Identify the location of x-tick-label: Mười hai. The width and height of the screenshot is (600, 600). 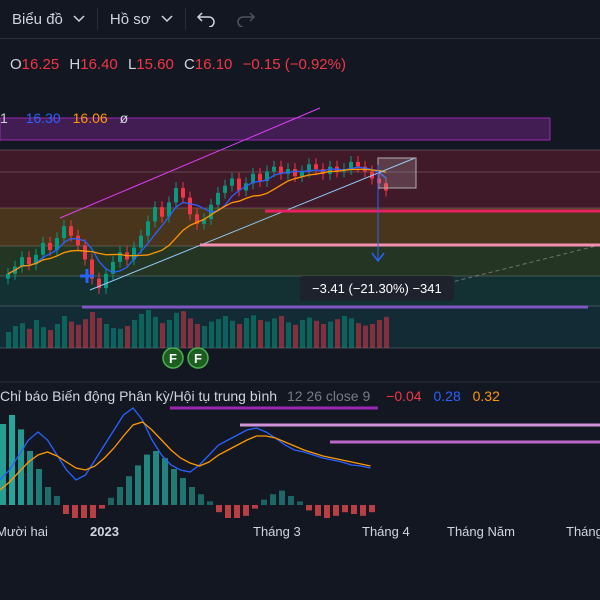
(24, 531).